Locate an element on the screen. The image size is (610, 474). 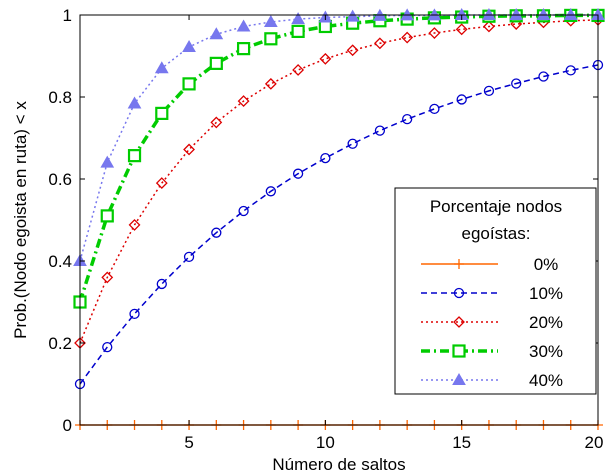
x-tick-label: 10 is located at coordinates (325, 442).